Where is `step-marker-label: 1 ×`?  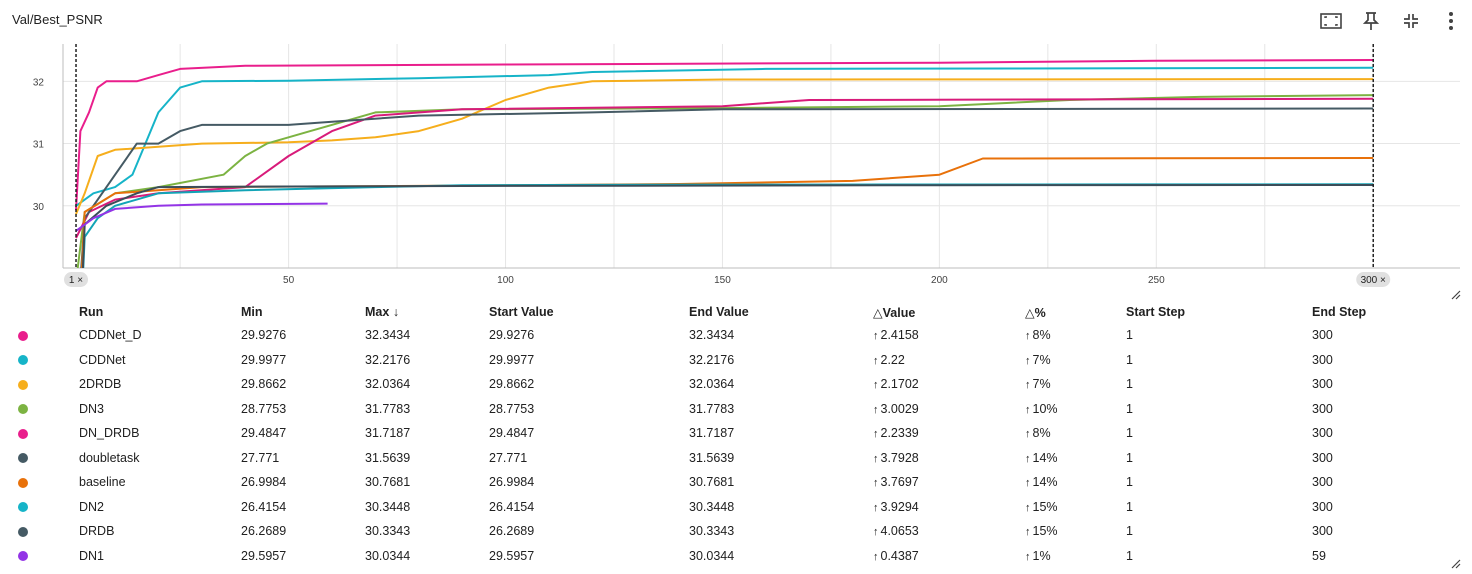
step-marker-label: 1 × is located at coordinates (76, 280).